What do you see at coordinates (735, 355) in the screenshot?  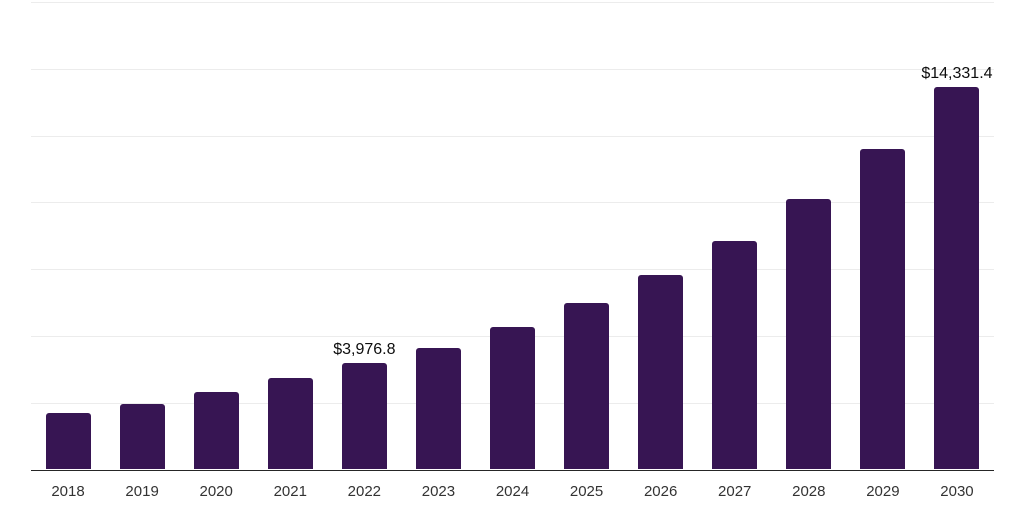 I see `bar-2027` at bounding box center [735, 355].